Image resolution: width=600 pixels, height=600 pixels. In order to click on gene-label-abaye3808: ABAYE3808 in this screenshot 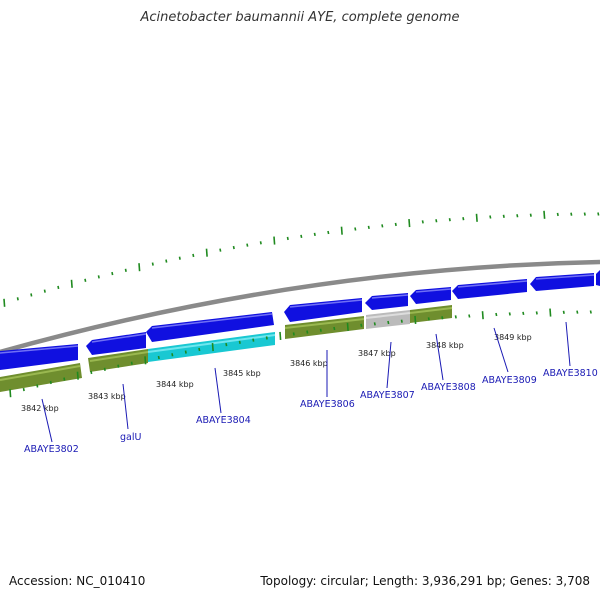, I will do `click(448, 387)`.